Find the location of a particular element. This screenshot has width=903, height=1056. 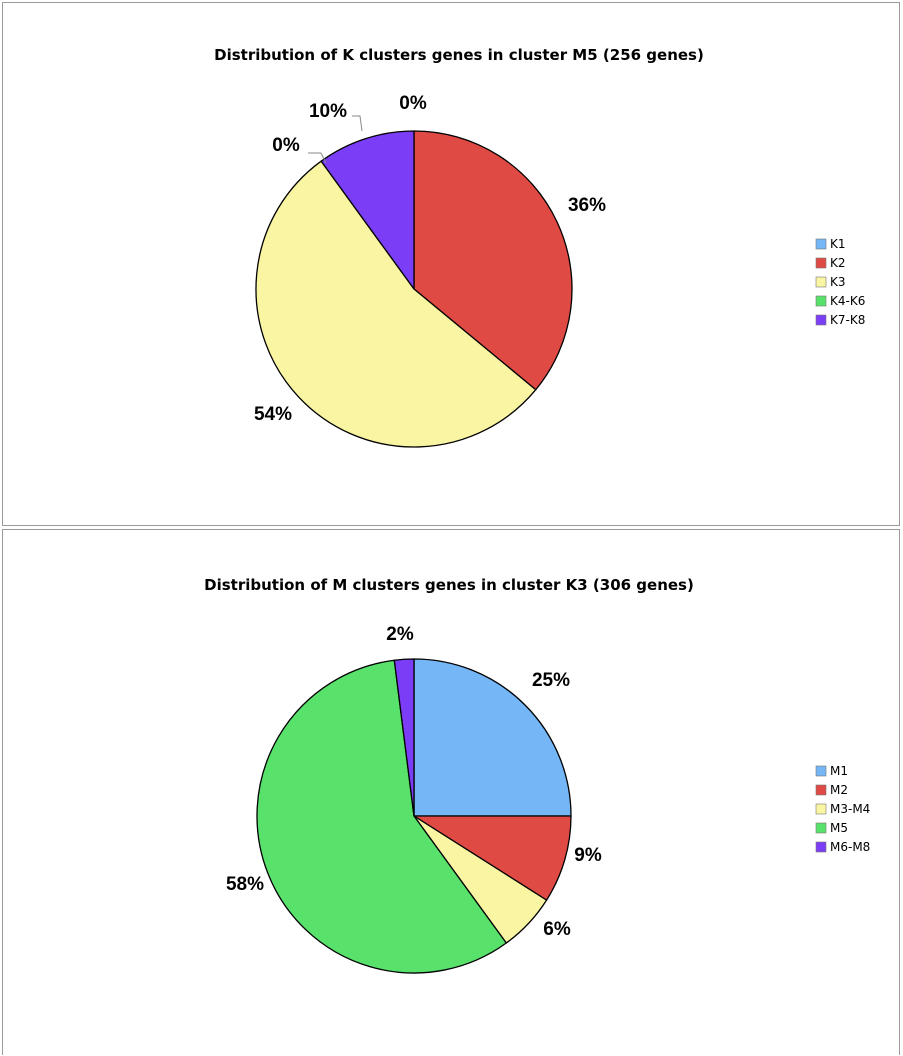

legend-label-k4-k6: K4-K6 is located at coordinates (847, 301).